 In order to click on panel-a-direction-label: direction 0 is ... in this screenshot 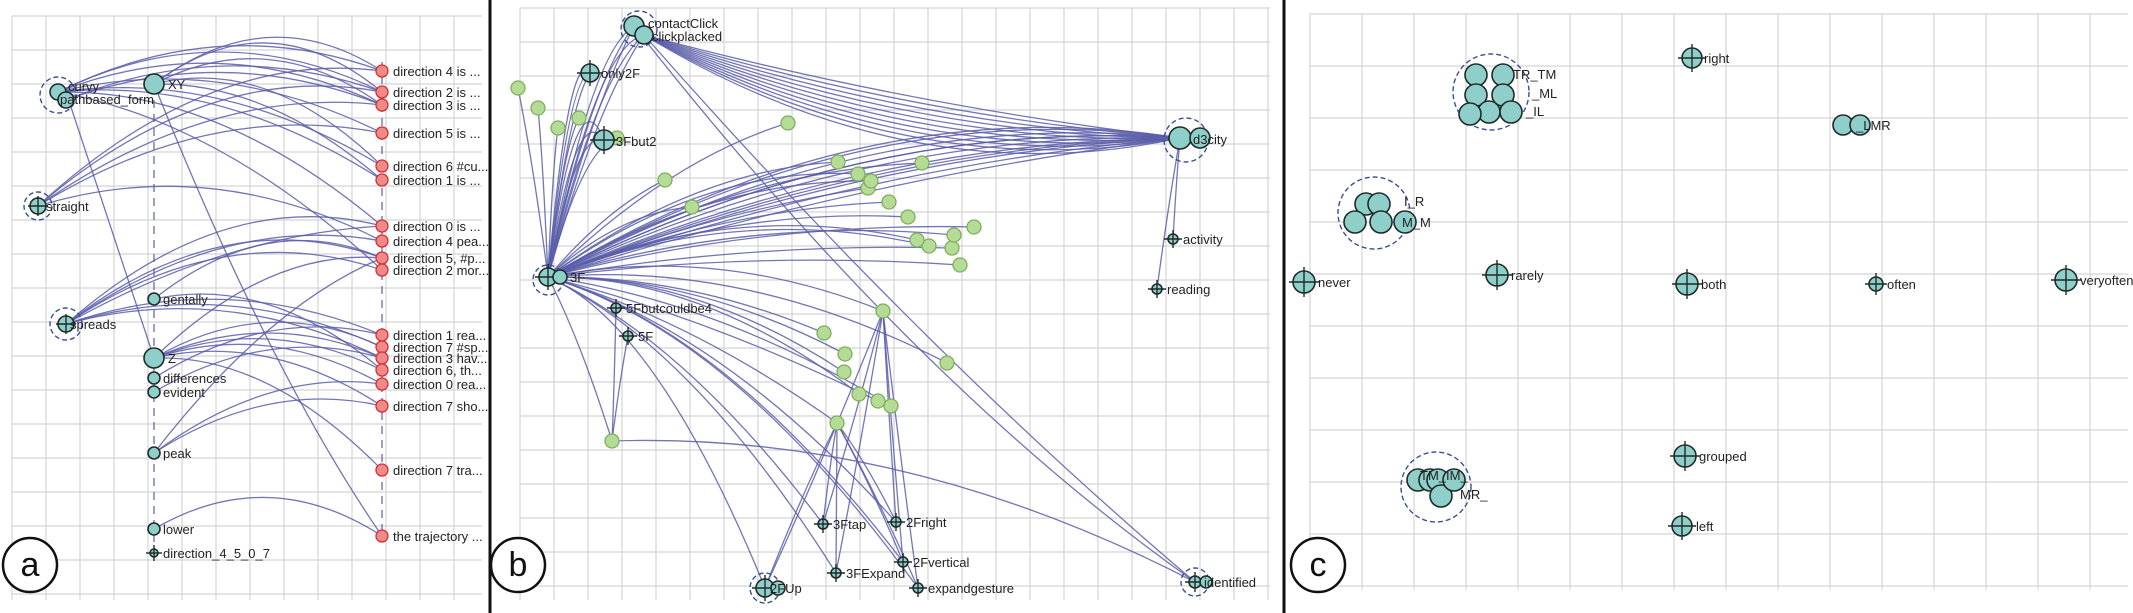, I will do `click(436, 226)`.